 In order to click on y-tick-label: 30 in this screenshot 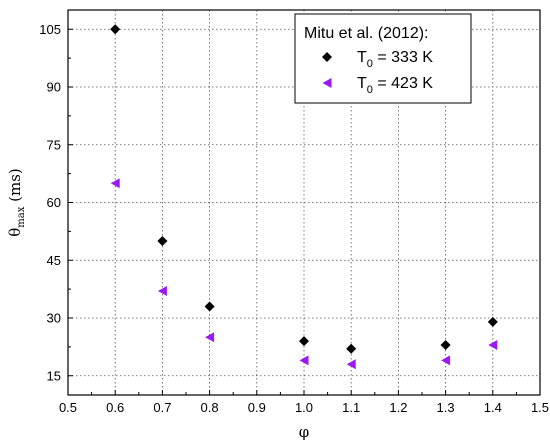, I will do `click(54, 318)`.